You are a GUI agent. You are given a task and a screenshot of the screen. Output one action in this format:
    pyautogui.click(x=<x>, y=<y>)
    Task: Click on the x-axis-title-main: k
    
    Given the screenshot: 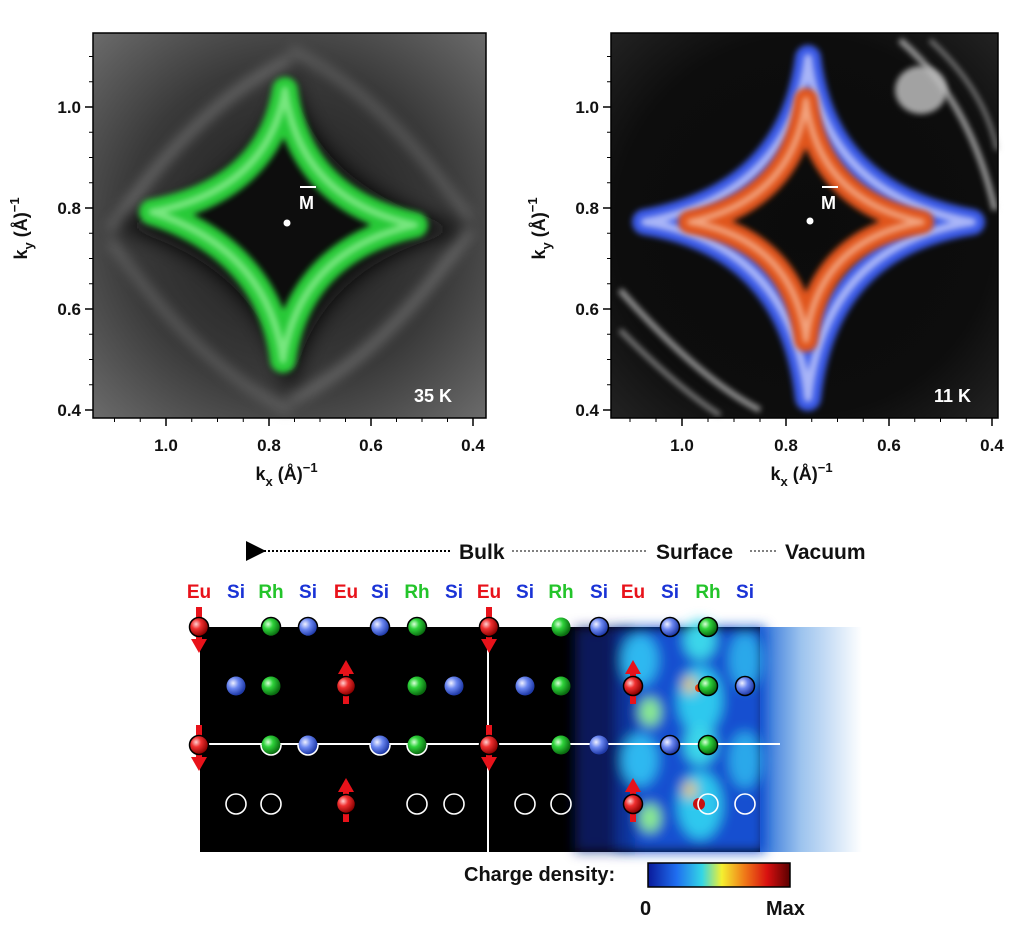 What is the action you would take?
    pyautogui.click(x=261, y=474)
    